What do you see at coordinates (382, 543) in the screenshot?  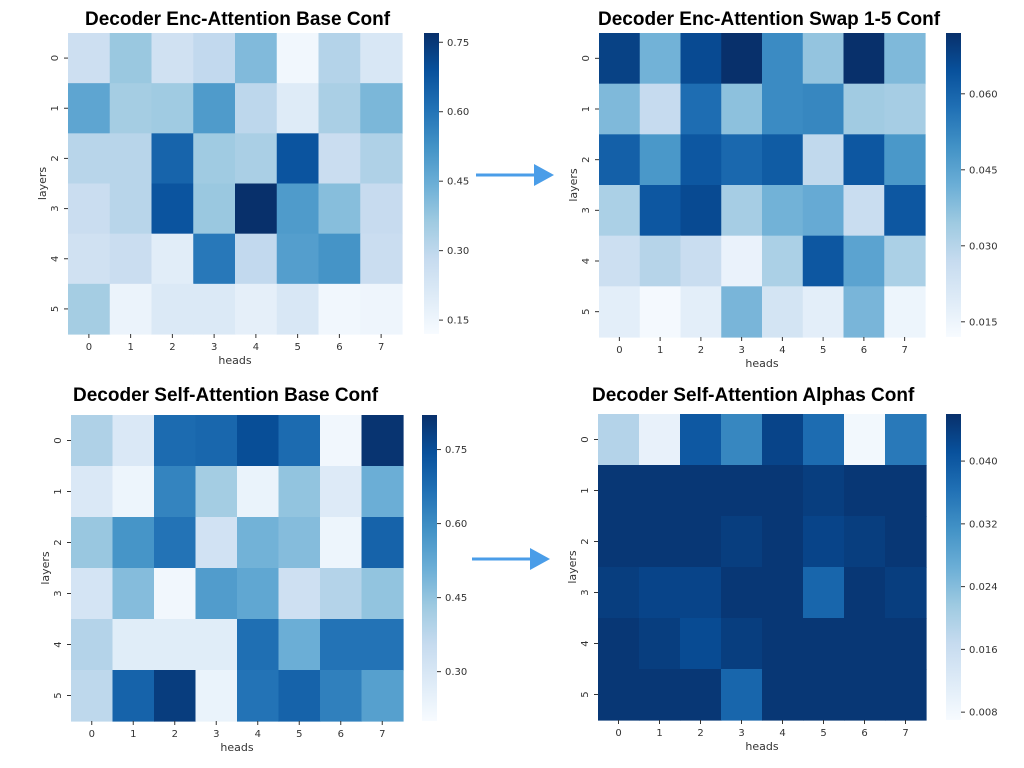 I see `heatmap-cell-r2-c7` at bounding box center [382, 543].